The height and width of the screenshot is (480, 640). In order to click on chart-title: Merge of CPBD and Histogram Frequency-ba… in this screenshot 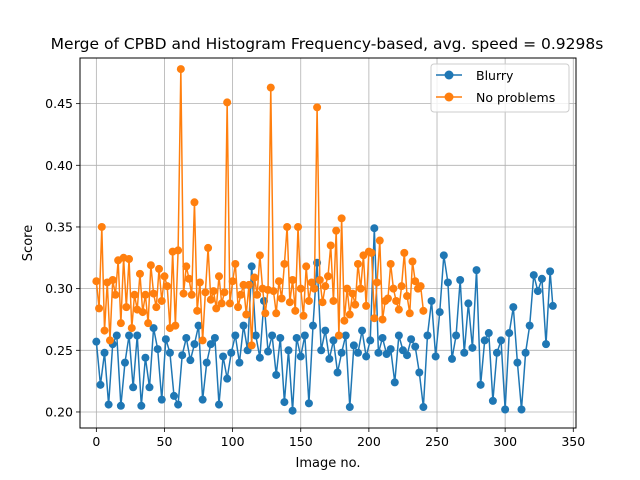, I will do `click(327, 44)`.